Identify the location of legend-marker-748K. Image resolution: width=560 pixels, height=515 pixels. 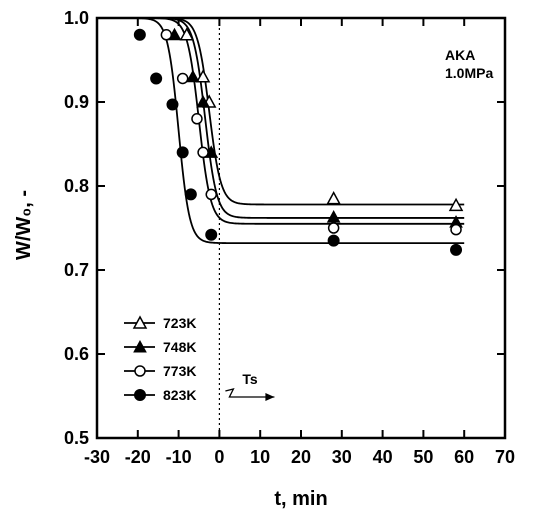
(140, 346).